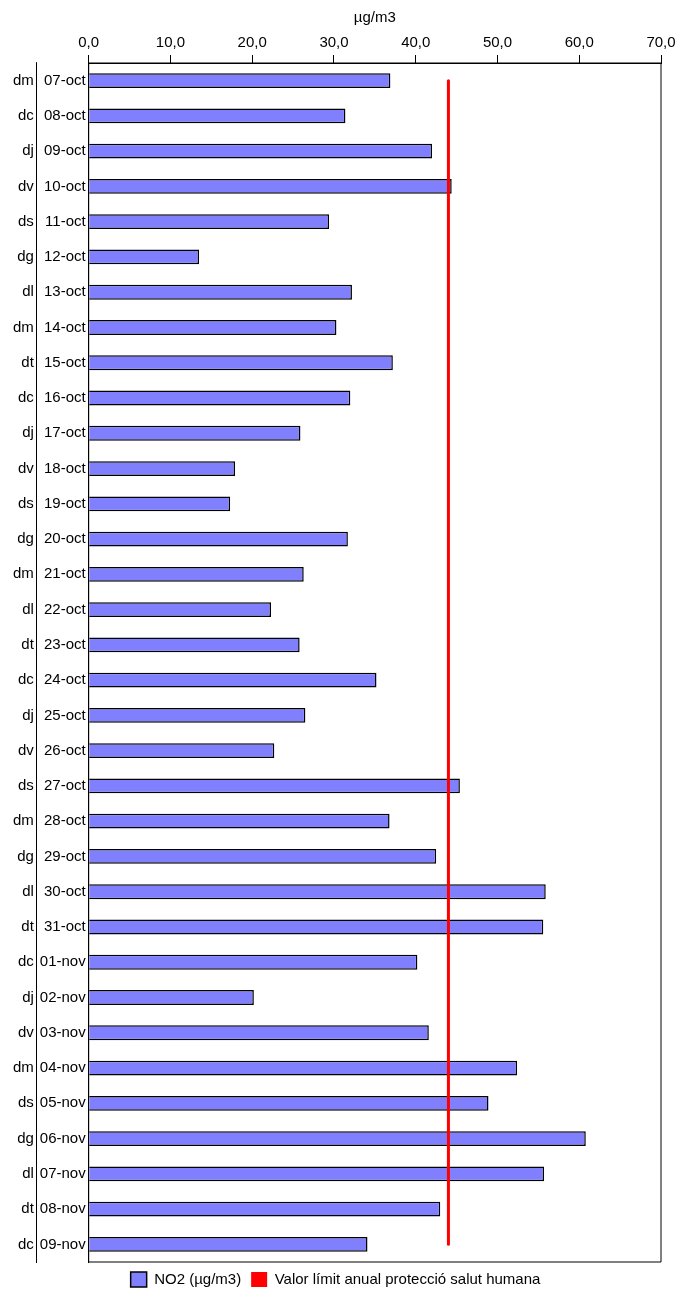 This screenshot has height=1302, width=681. Describe the element at coordinates (65, 926) in the screenshot. I see `y-tick-label: 31-oct` at that location.